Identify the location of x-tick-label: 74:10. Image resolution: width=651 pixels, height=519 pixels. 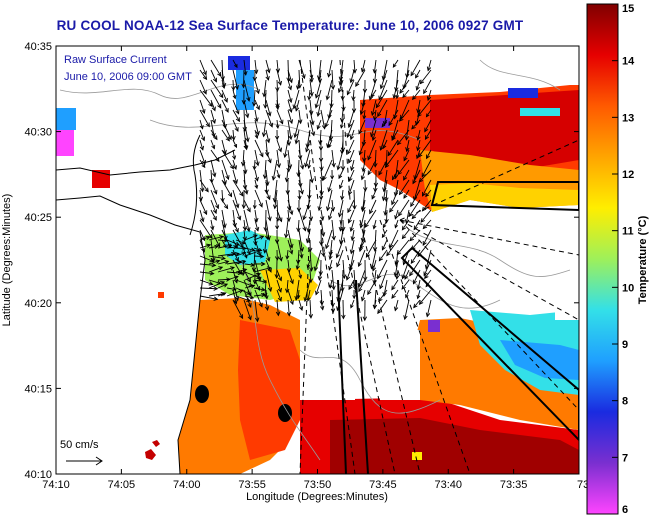
(56, 485).